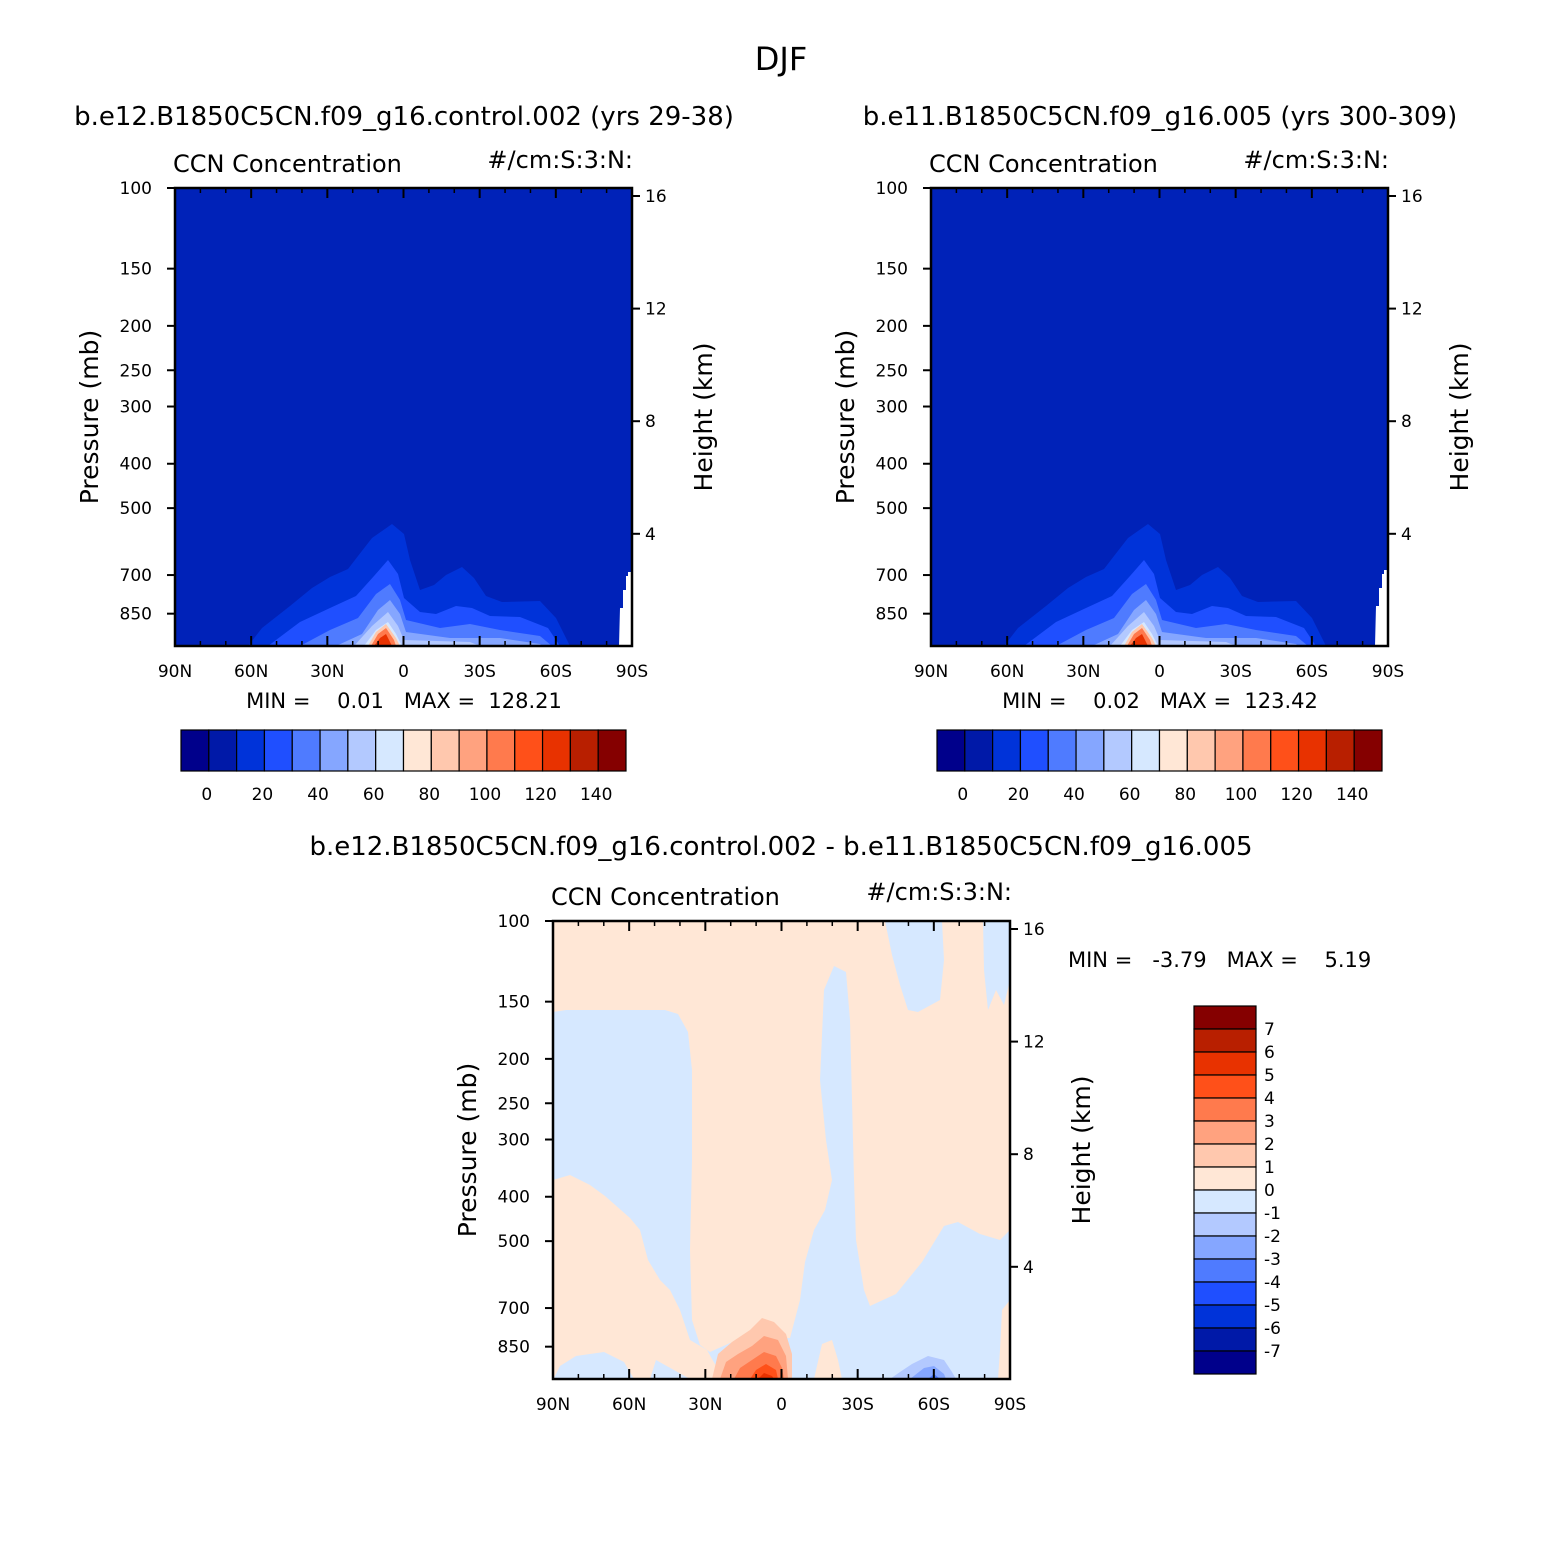 Image resolution: width=1563 pixels, height=1566 pixels. I want to click on colorbar-label: 2, so click(1269, 1145).